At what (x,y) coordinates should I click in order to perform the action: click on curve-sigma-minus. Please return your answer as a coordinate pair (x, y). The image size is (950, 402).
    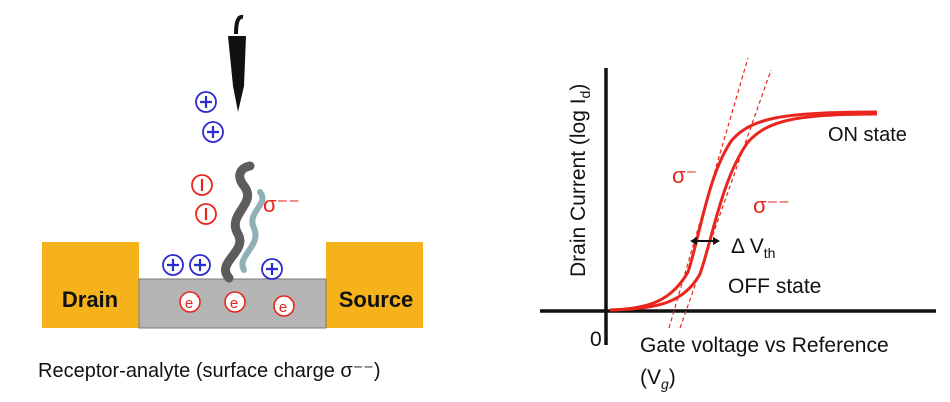
    Looking at the image, I should click on (743, 211).